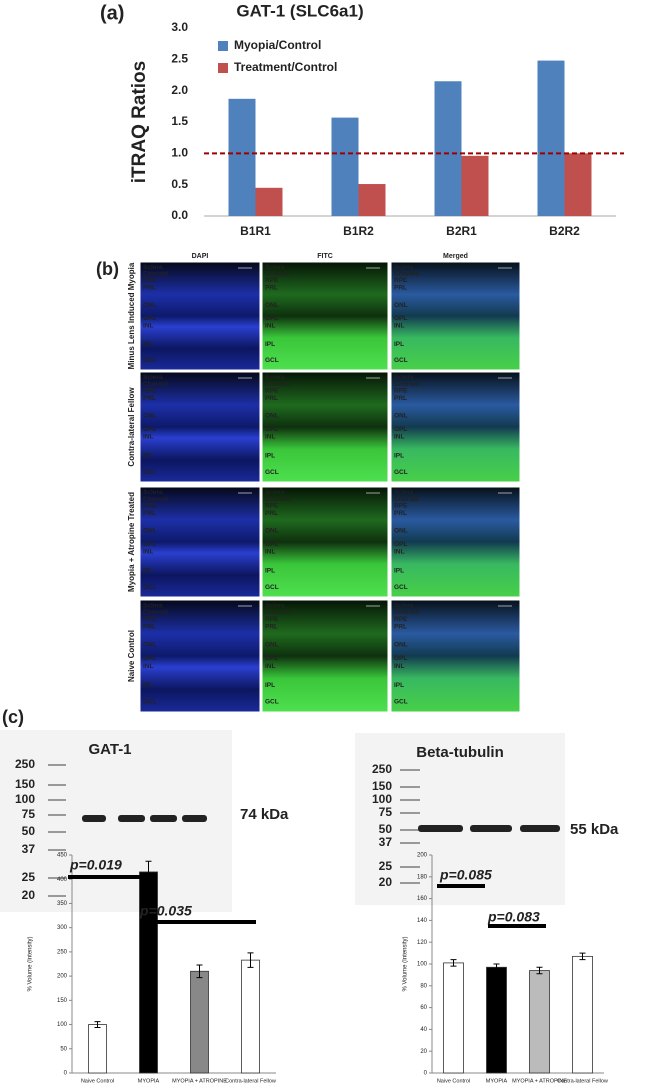 The width and height of the screenshot is (652, 1092). Describe the element at coordinates (386, 882) in the screenshot. I see `ladder-label: 20` at that location.